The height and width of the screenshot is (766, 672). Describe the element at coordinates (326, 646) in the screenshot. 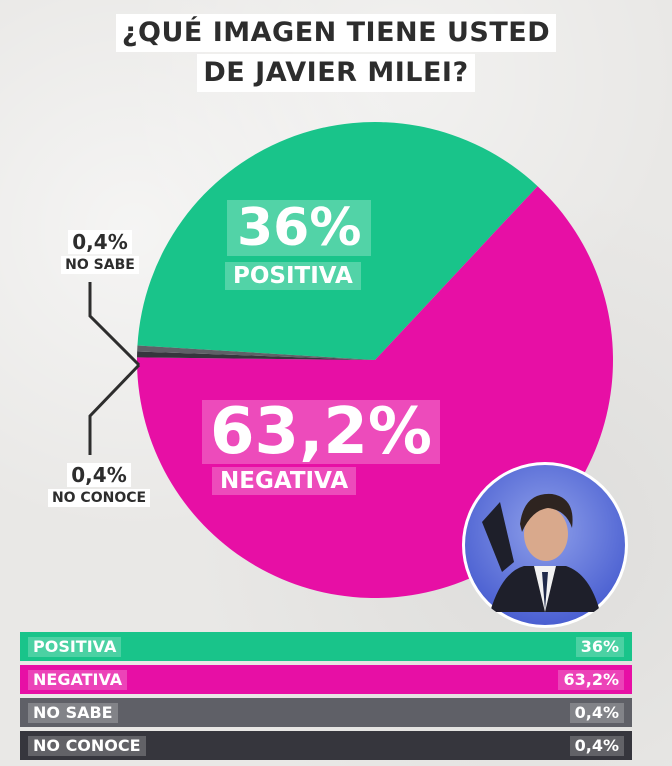

I see `legend-row-positiva: POSITIVA 36%` at that location.